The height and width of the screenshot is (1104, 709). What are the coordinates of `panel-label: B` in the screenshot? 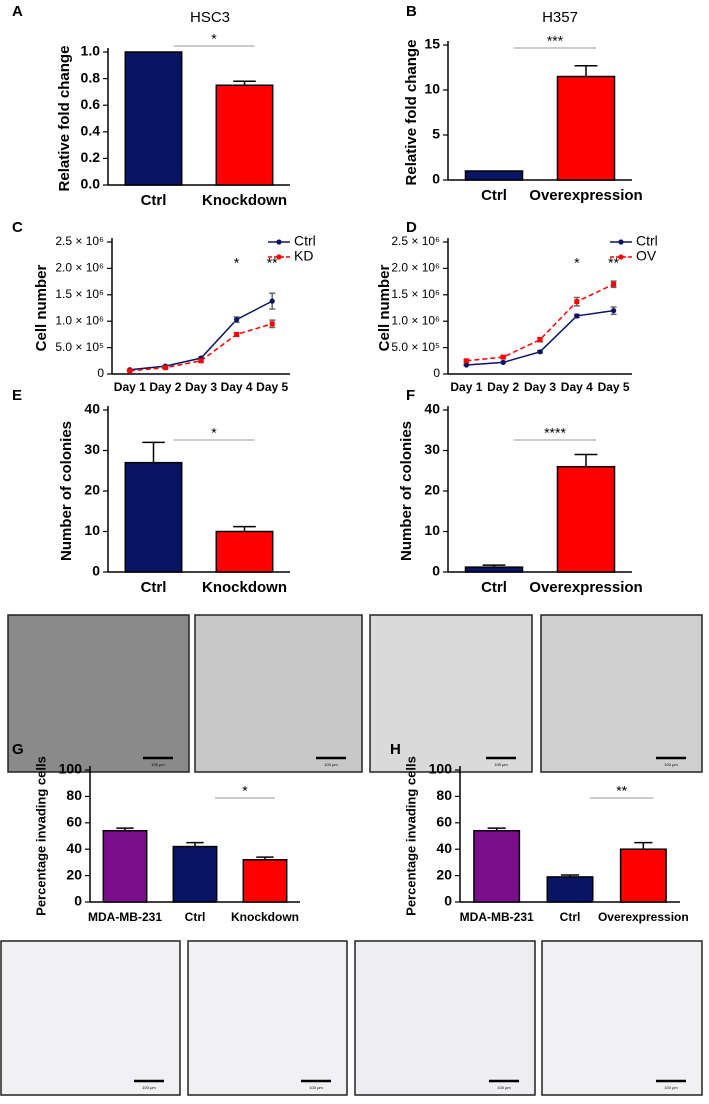 It's located at (411, 11).